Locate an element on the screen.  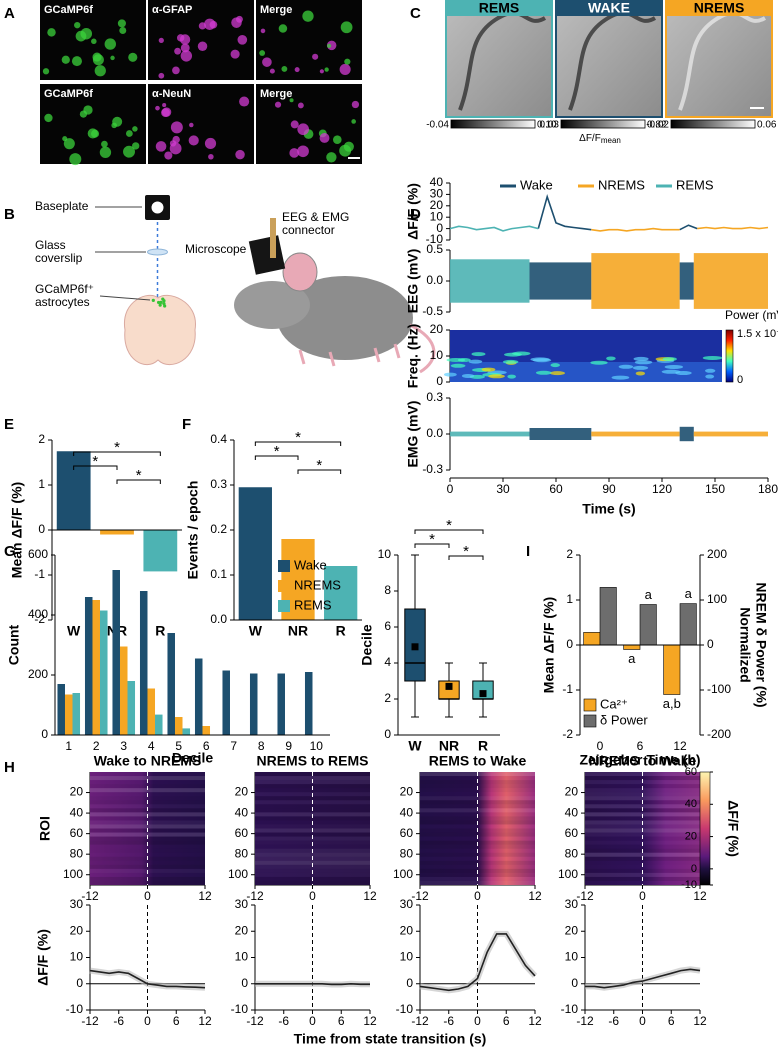
y-axis-label: ΔF/F (%) is located at coordinates (413, 211).